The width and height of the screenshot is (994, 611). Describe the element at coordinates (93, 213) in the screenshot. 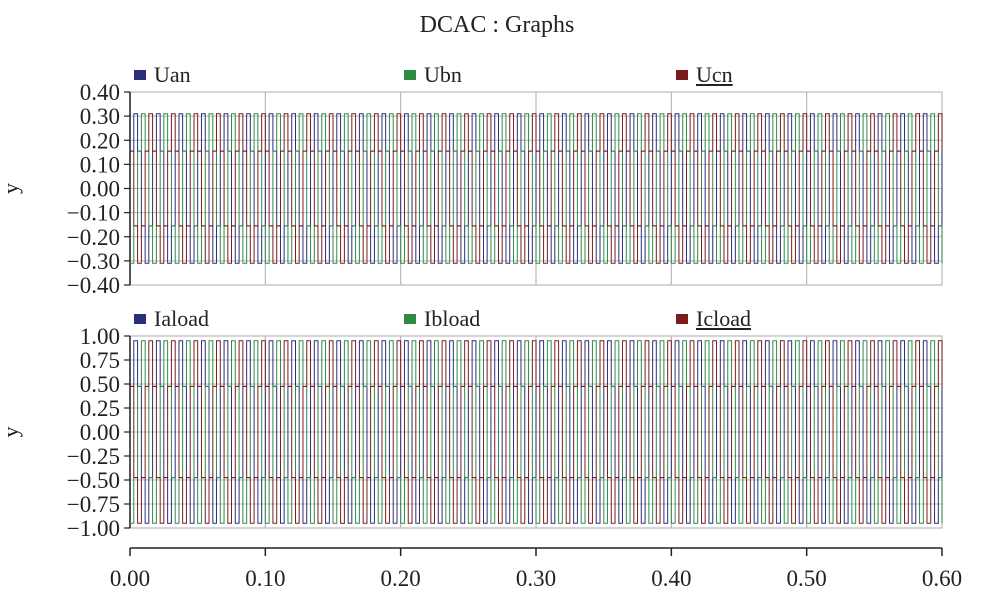

I see `y-tick-label: −0.10` at that location.